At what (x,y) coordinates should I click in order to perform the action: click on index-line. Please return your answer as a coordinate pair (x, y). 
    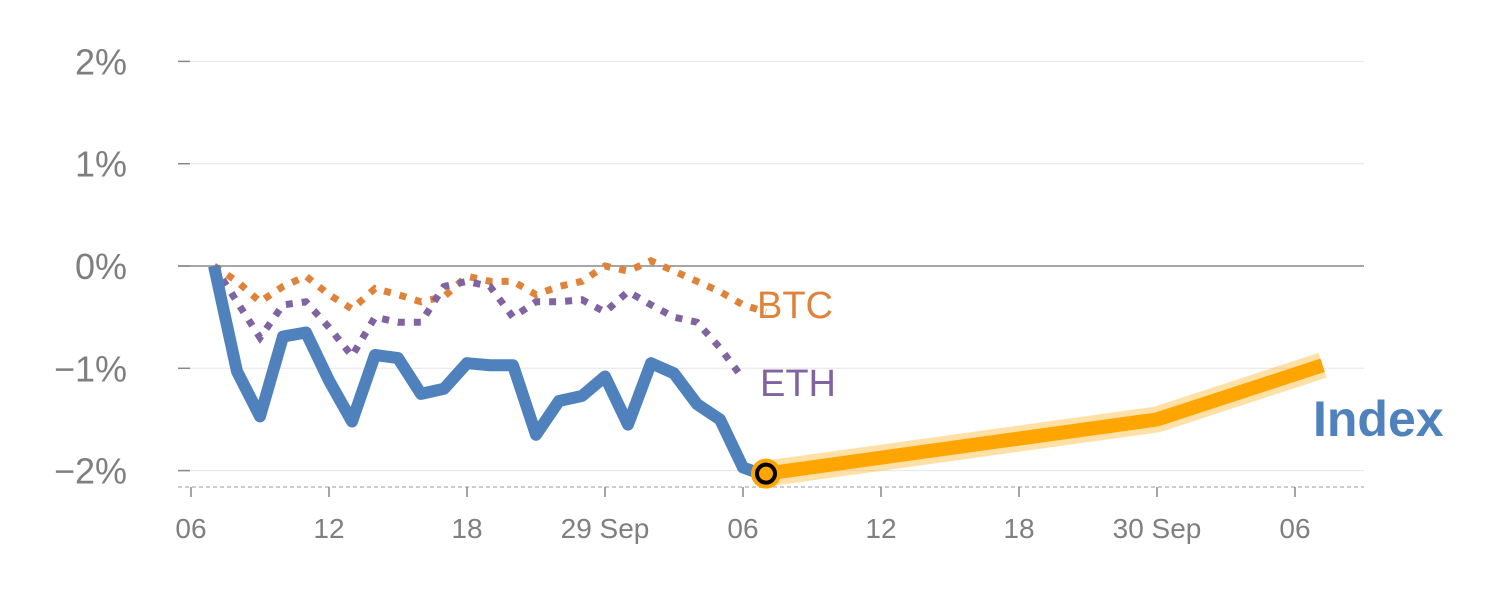
    Looking at the image, I should click on (488, 373).